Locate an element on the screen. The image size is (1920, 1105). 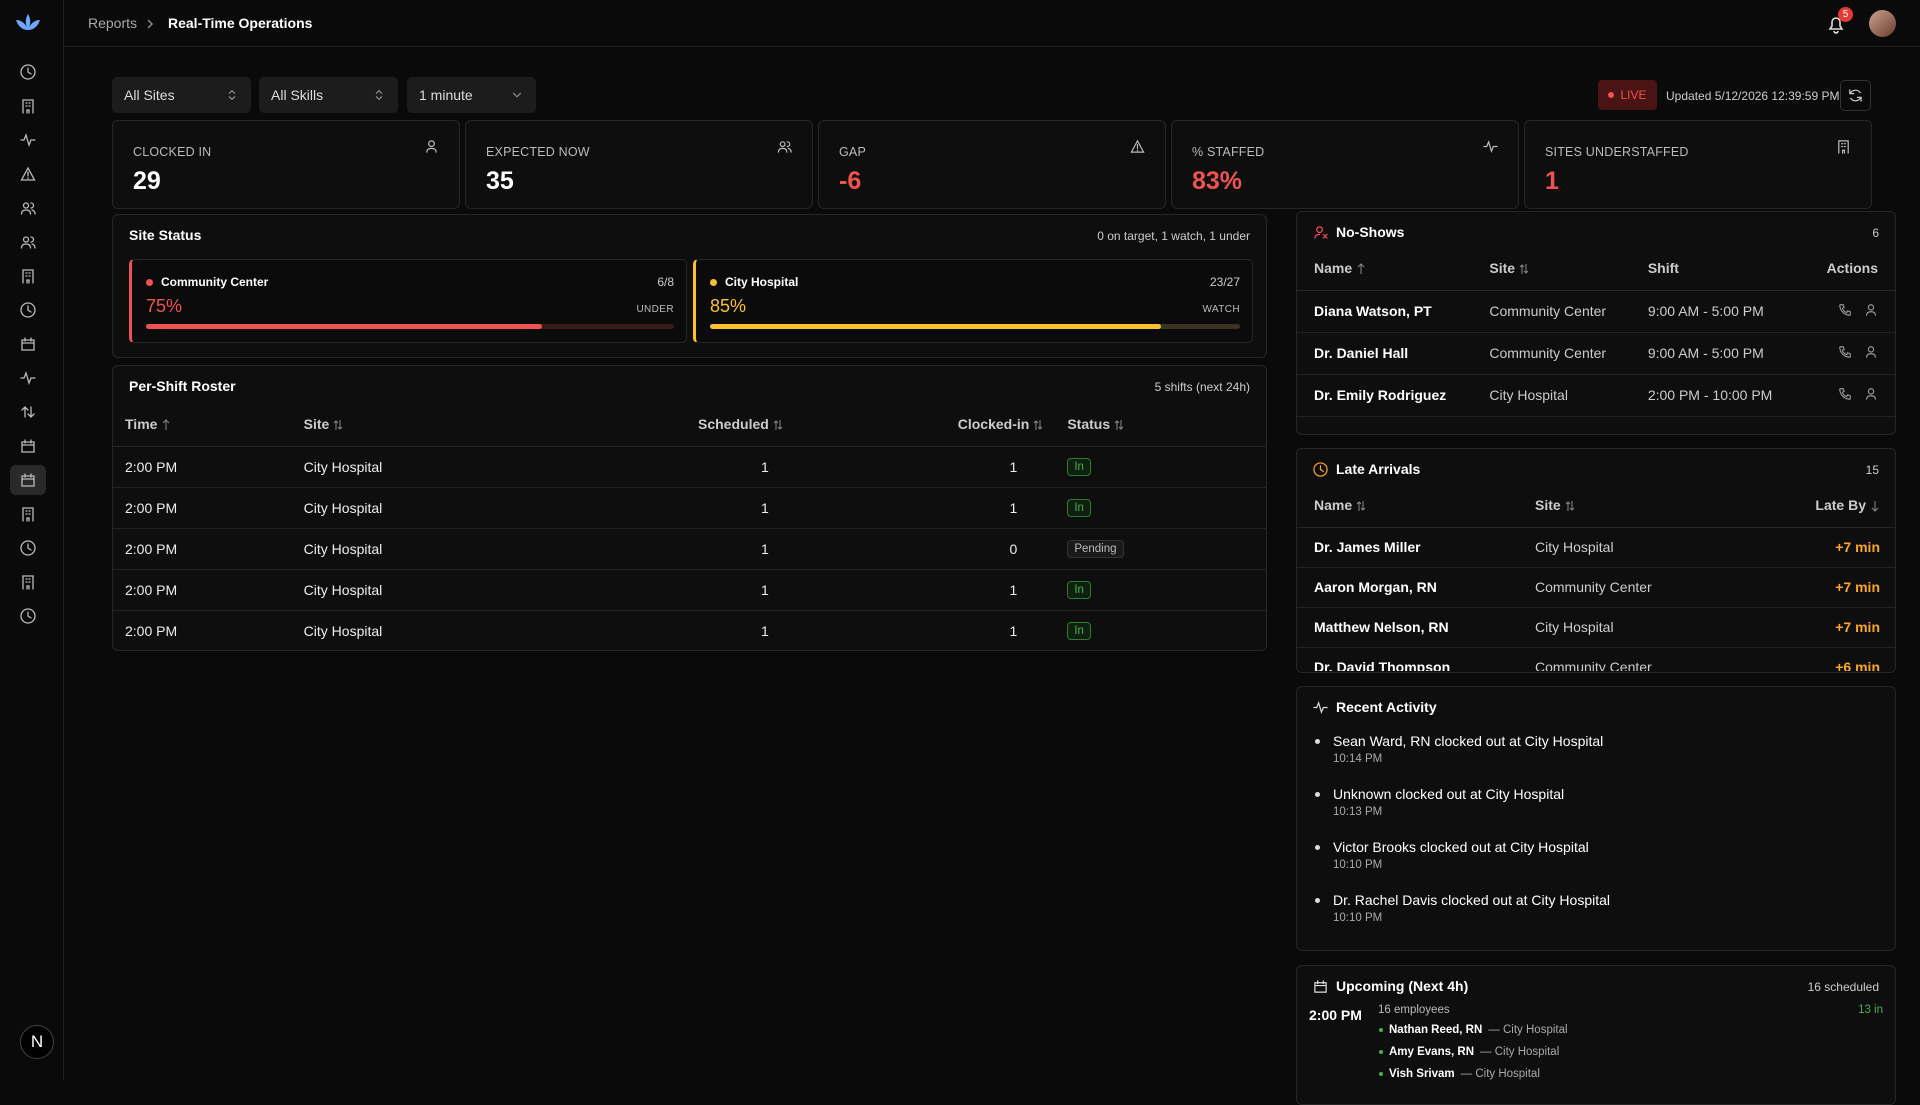
notifications-bell is located at coordinates (1836, 24).